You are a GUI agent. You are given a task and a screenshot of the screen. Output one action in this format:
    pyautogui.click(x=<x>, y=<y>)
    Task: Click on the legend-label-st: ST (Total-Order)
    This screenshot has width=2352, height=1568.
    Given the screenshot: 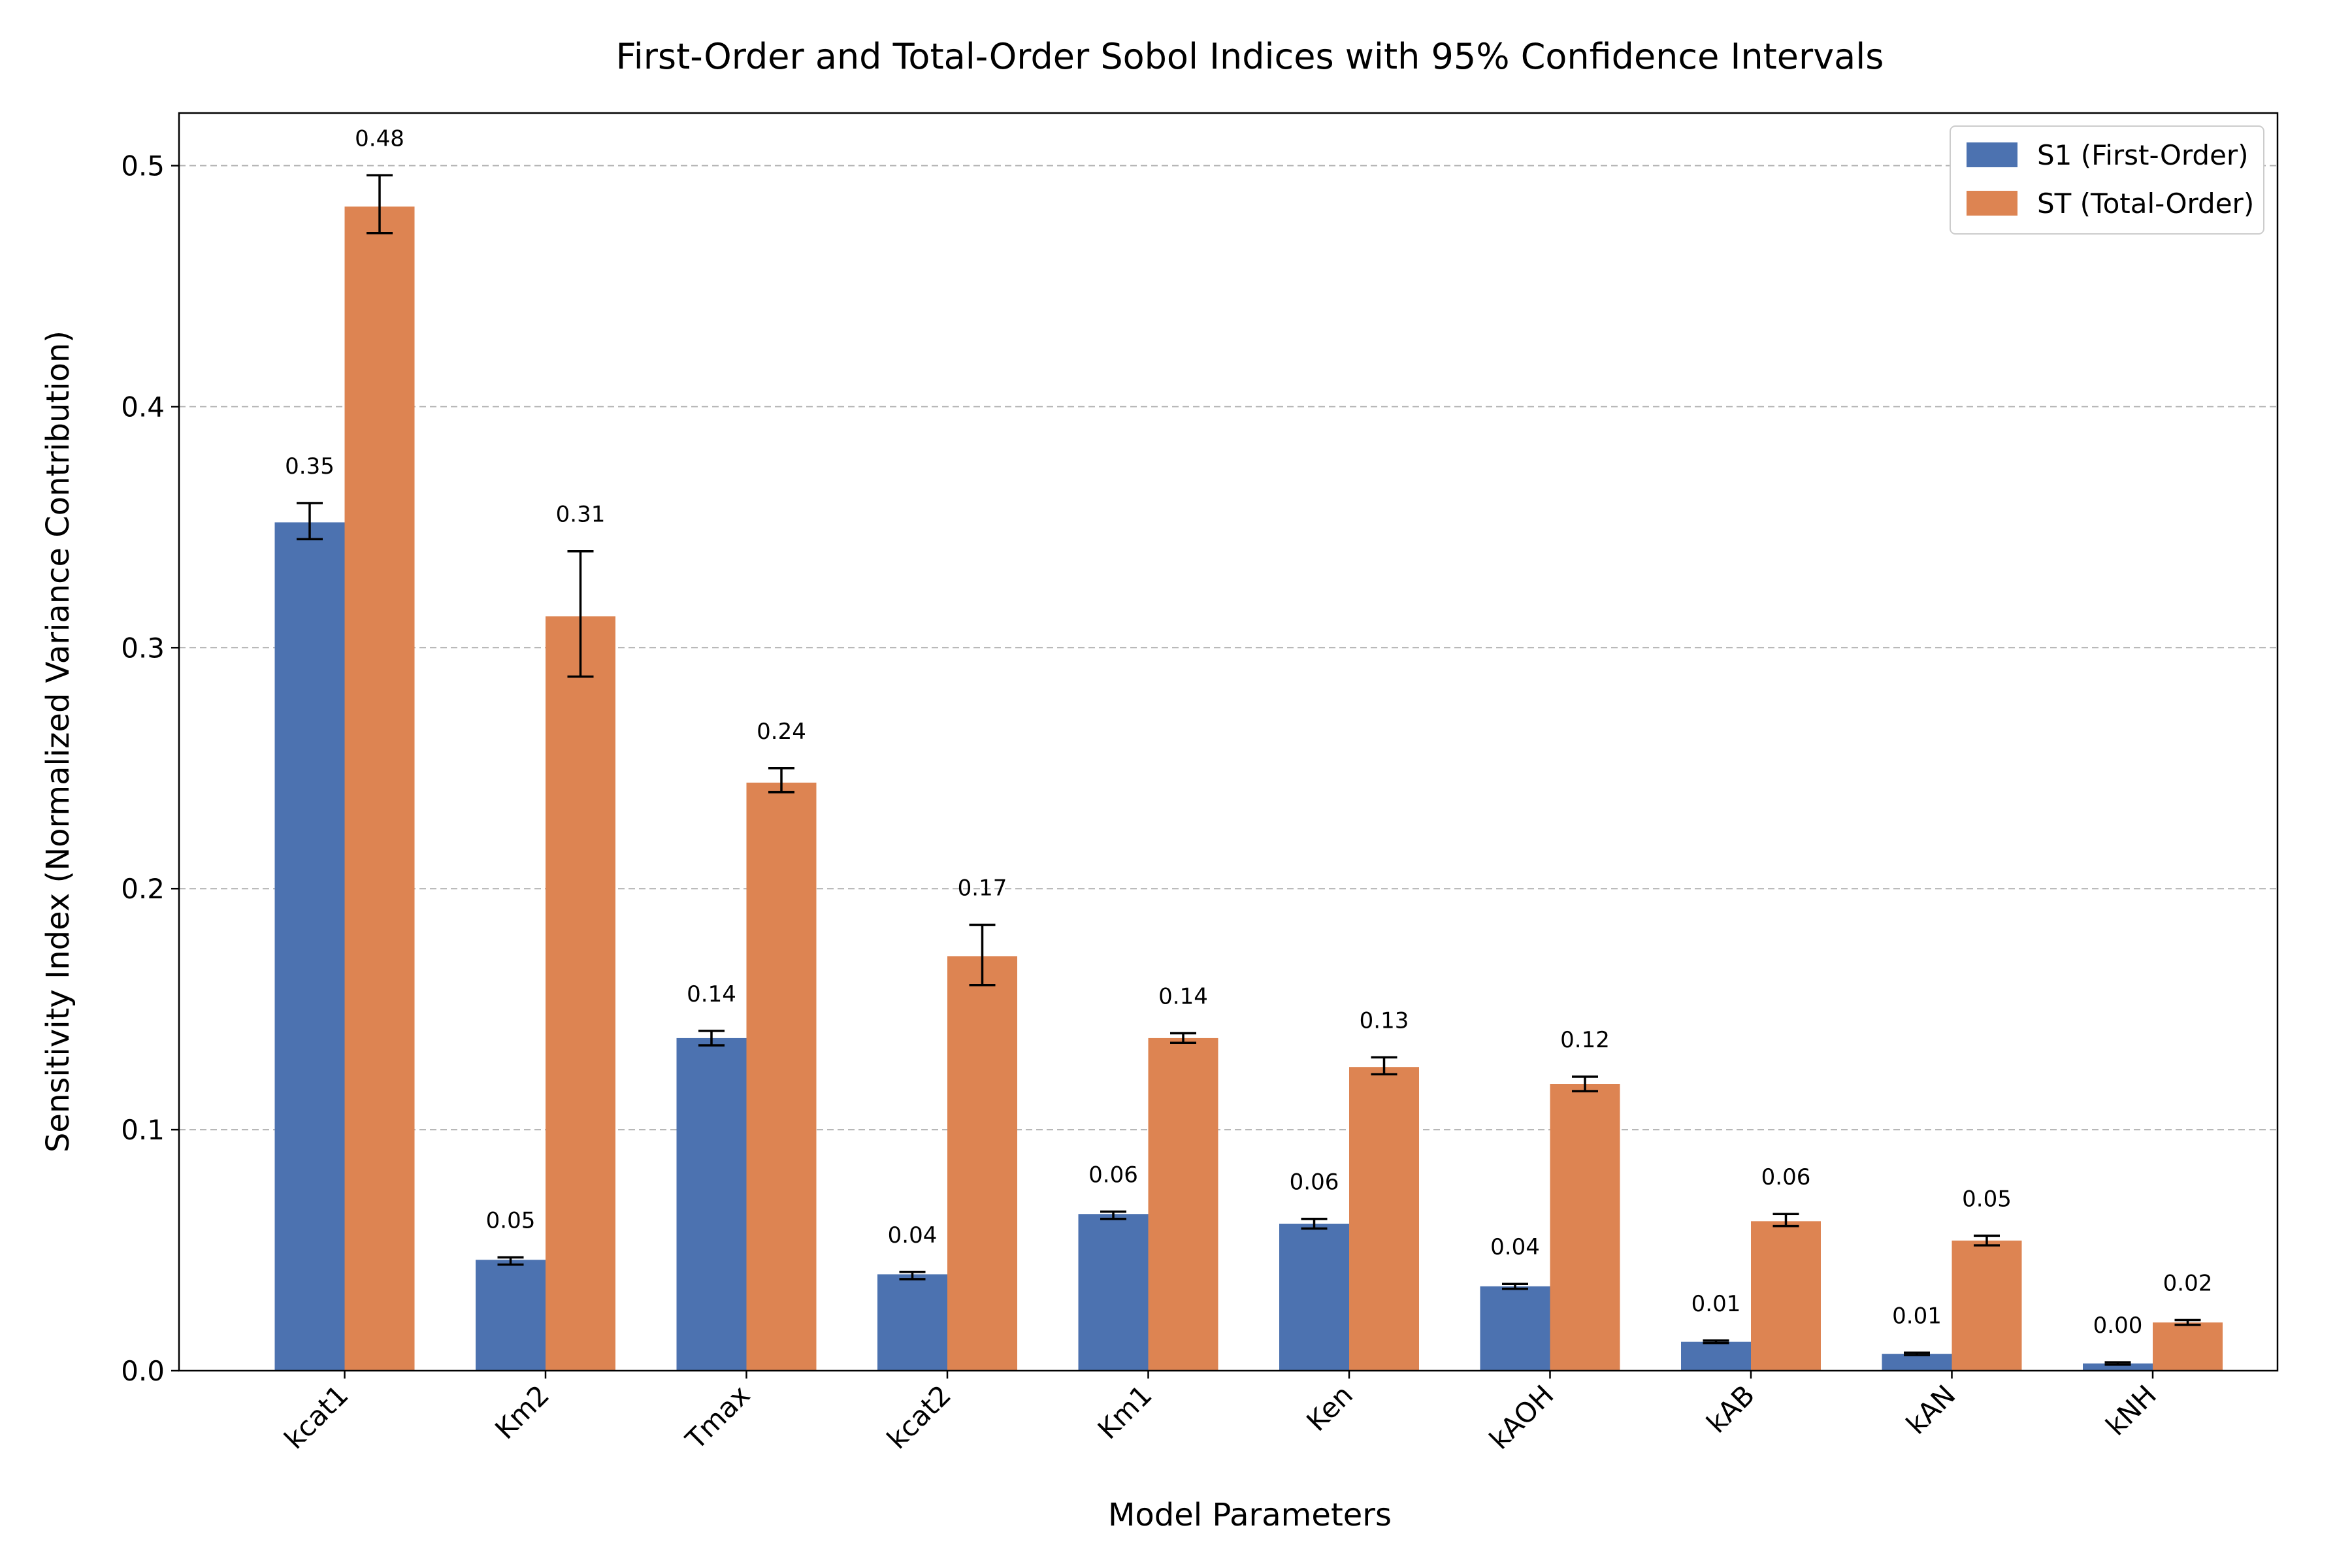 What is the action you would take?
    pyautogui.click(x=2145, y=204)
    